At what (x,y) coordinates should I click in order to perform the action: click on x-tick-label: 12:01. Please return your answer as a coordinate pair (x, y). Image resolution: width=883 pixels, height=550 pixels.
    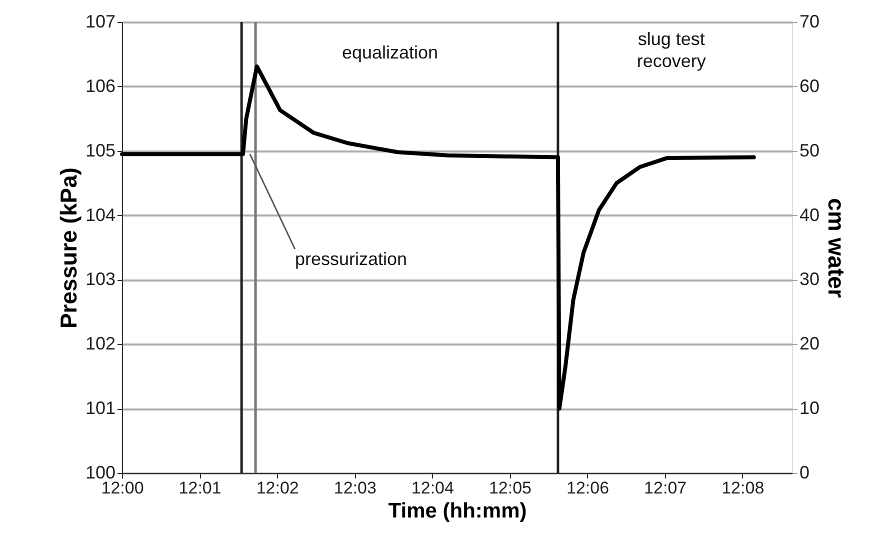
    Looking at the image, I should click on (200, 488).